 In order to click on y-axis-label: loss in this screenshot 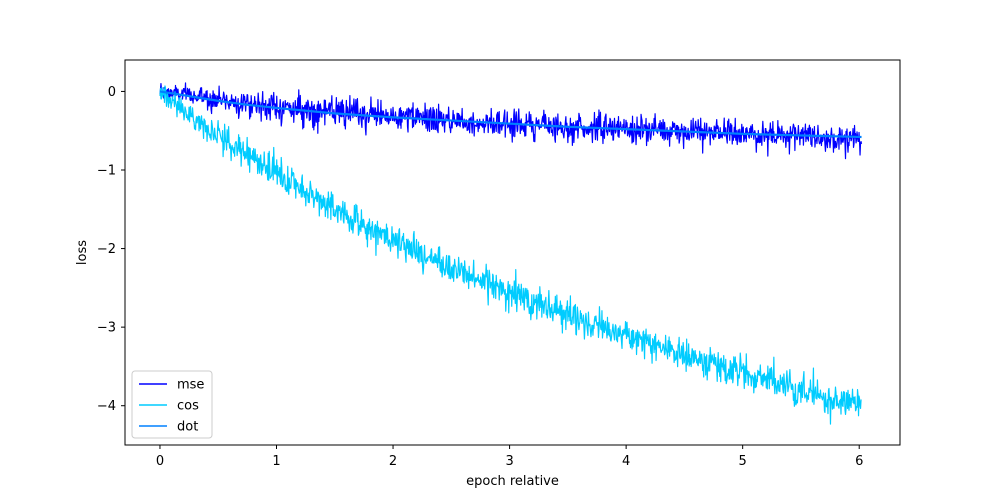, I will do `click(82, 252)`.